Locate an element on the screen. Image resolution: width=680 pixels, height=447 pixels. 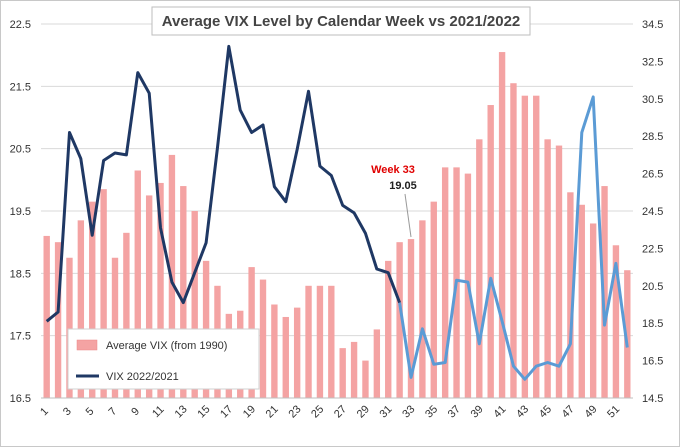
left-tick-label: 19.5 is located at coordinates (20, 212).